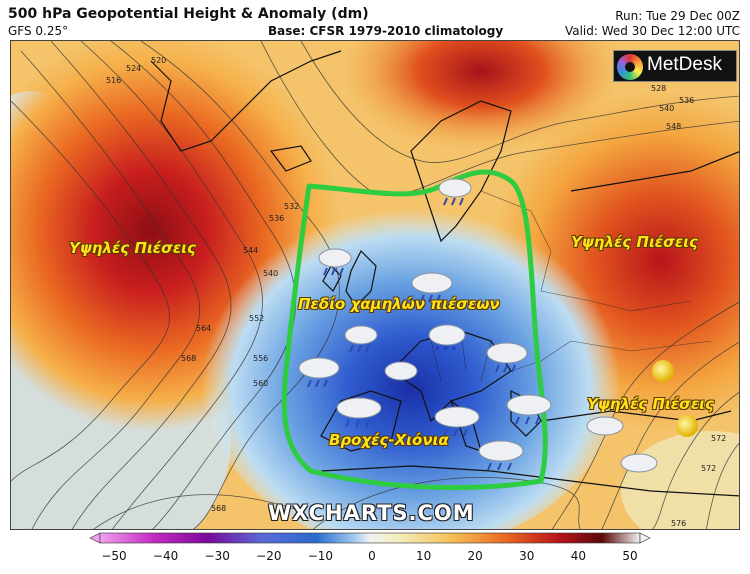  Describe the element at coordinates (203, 328) in the screenshot. I see `contour-label: 564` at that location.